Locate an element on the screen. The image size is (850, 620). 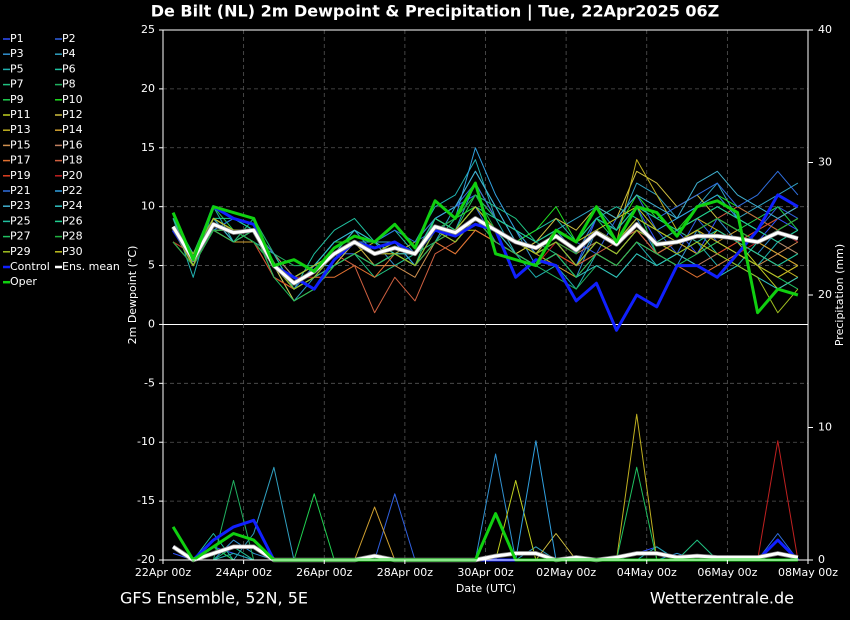
legend-label: P2 is located at coordinates (69, 38).